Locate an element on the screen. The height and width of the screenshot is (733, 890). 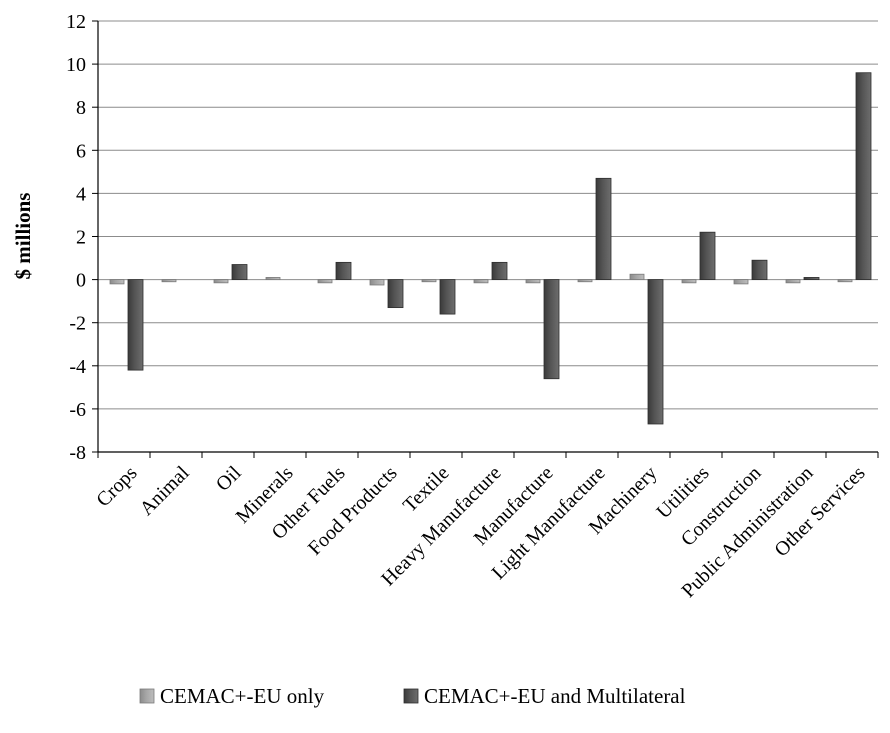
y-tick-label: 10 is located at coordinates (76, 65).